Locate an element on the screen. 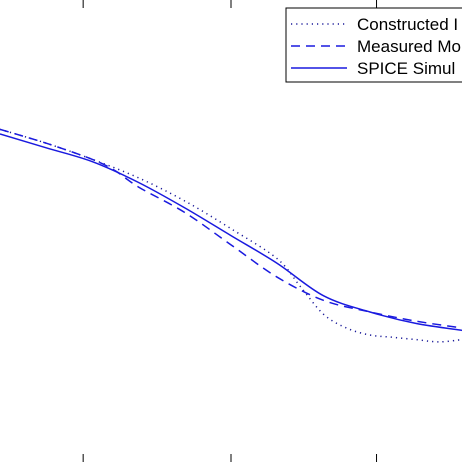 The width and height of the screenshot is (462, 462). legend-label-constructed: Constructed I is located at coordinates (407, 24).